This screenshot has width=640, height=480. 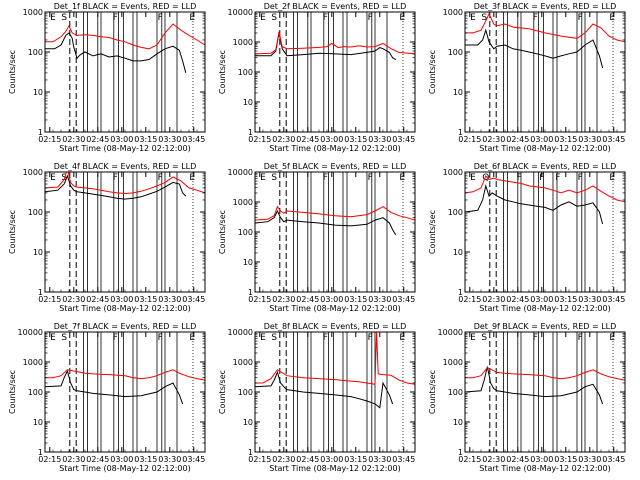 What do you see at coordinates (125, 166) in the screenshot?
I see `panel-title: Det_4f BLACK = Events, RED = LLD` at bounding box center [125, 166].